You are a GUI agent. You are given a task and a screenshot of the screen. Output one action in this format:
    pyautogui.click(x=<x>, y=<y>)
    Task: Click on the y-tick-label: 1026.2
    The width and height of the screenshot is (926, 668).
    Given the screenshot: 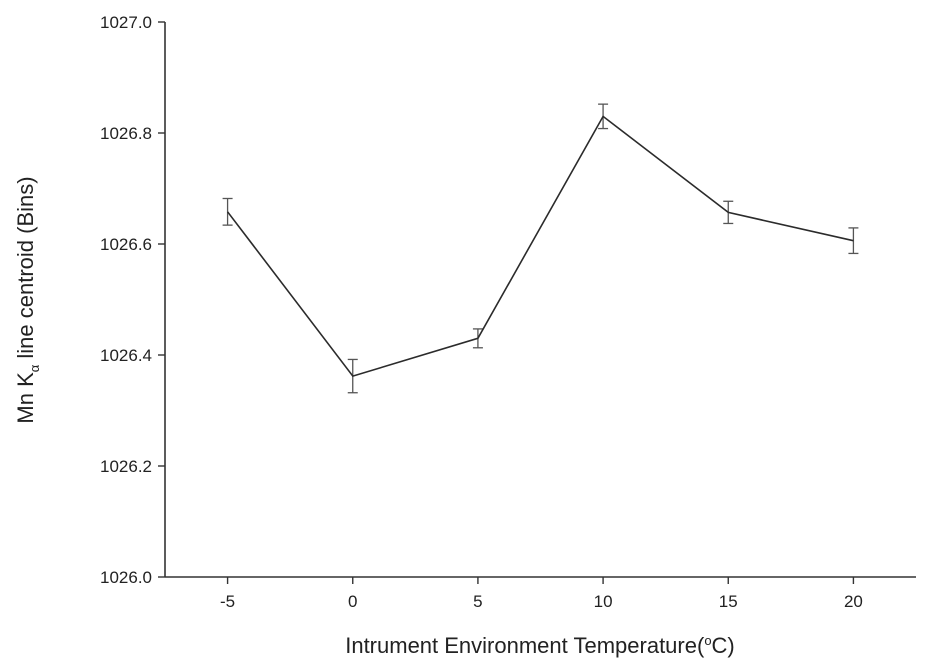 What is the action you would take?
    pyautogui.click(x=126, y=466)
    